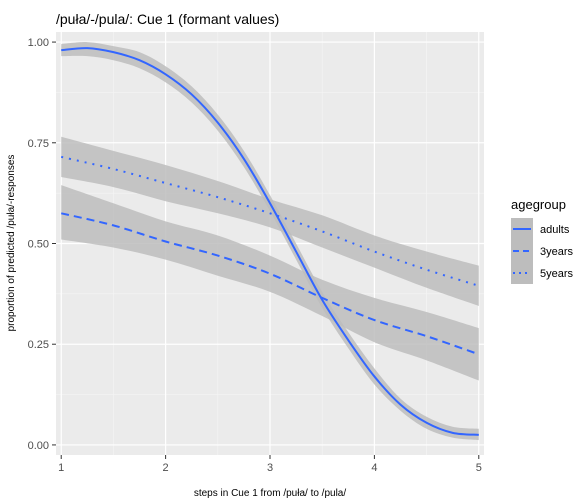  I want to click on y-axis: 0.00 0.25 0.50 0.75 1.00, so click(42, 244).